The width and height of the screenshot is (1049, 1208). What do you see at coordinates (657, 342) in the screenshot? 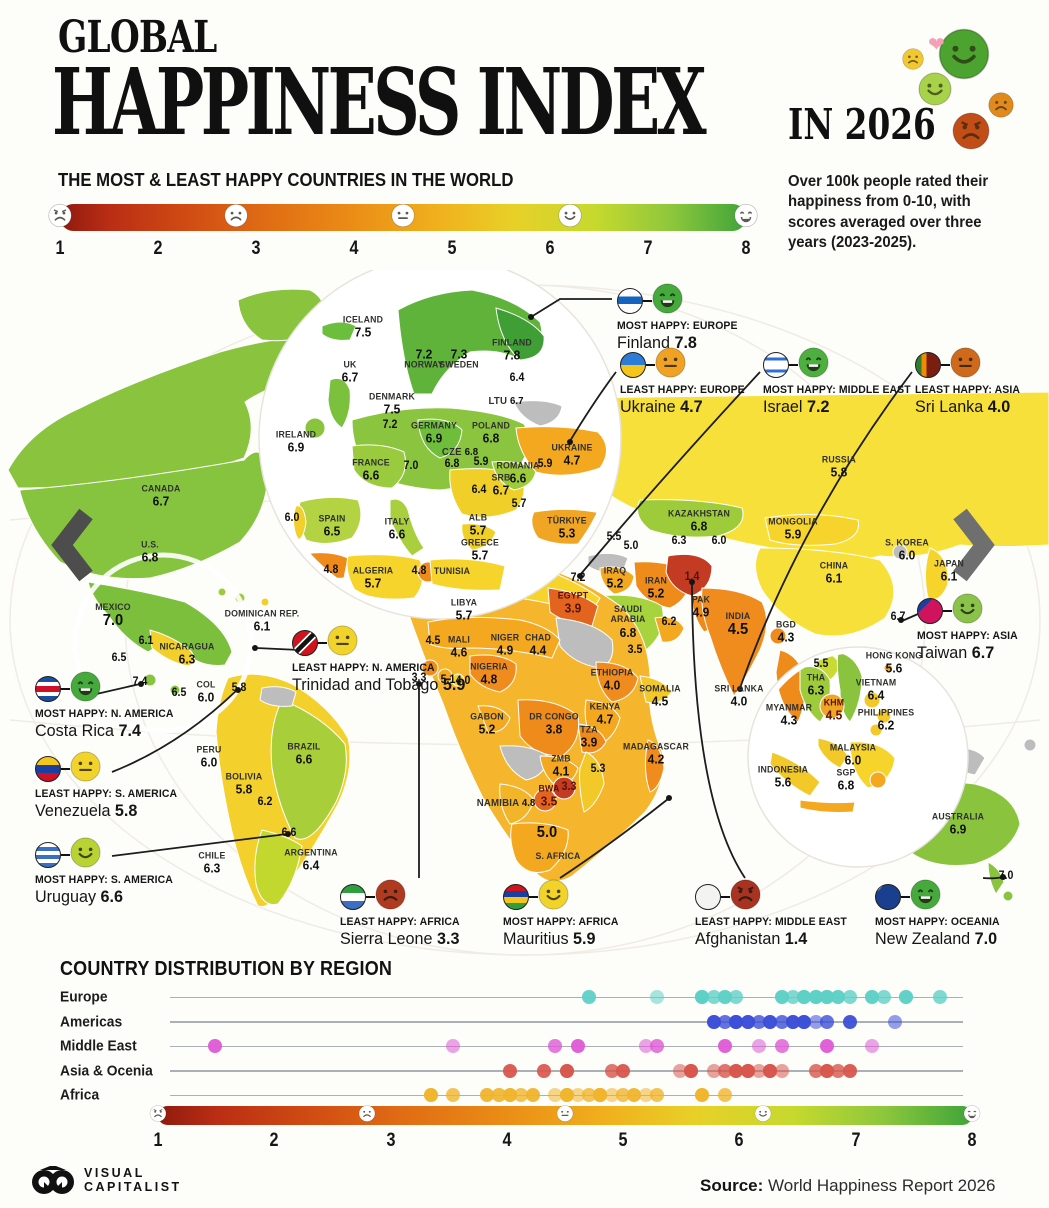
I see `callout-country: Finland 7.8` at bounding box center [657, 342].